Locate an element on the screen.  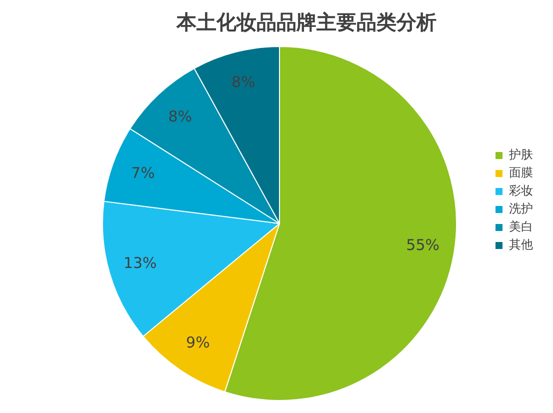
legend-label: 洗护 is located at coordinates (521, 209).